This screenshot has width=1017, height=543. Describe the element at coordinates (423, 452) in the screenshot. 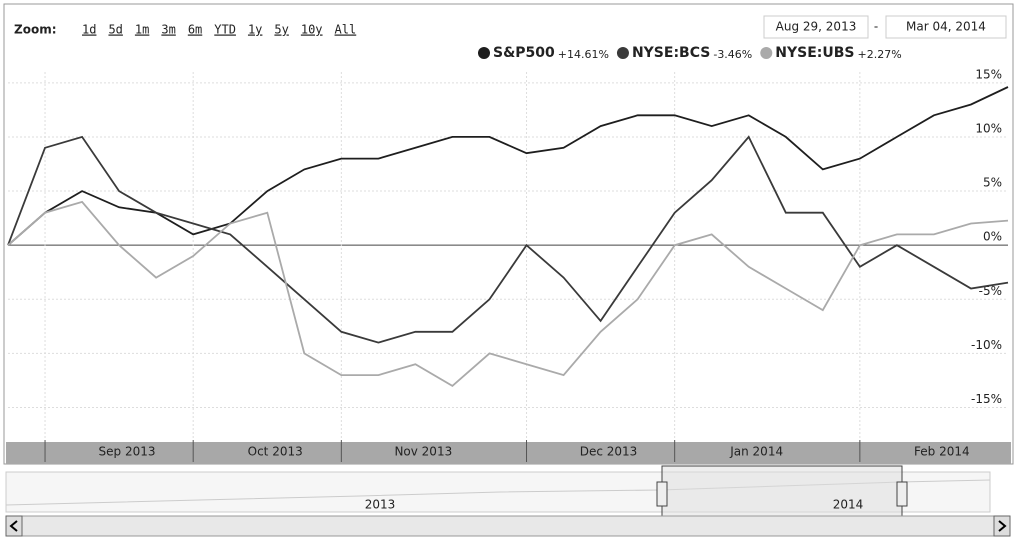

I see `x-tick-label: Nov 2013` at that location.